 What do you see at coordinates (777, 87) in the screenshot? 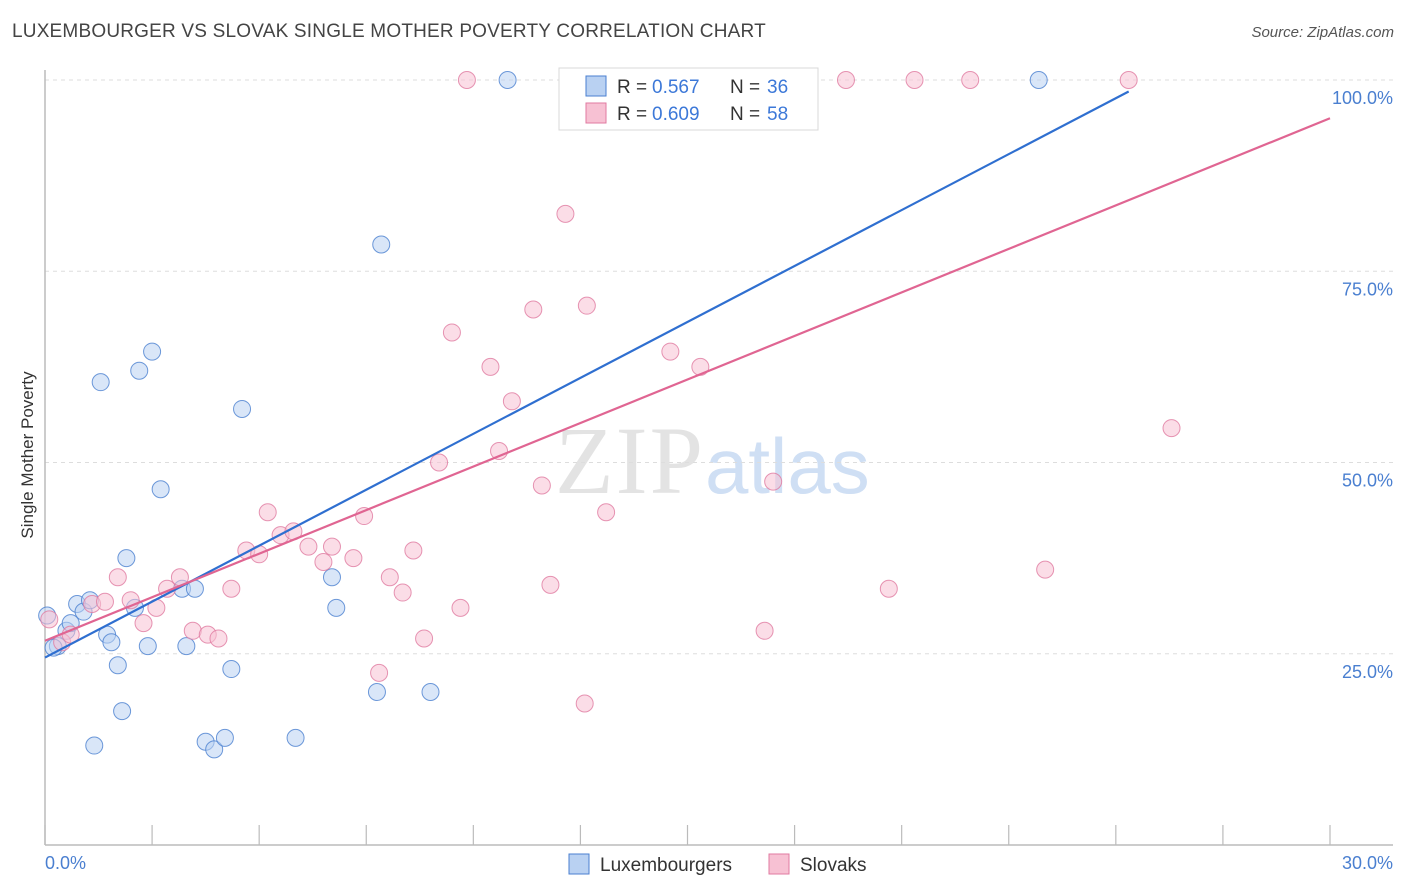
I see `luxembourger-n-value: 36` at bounding box center [777, 87].